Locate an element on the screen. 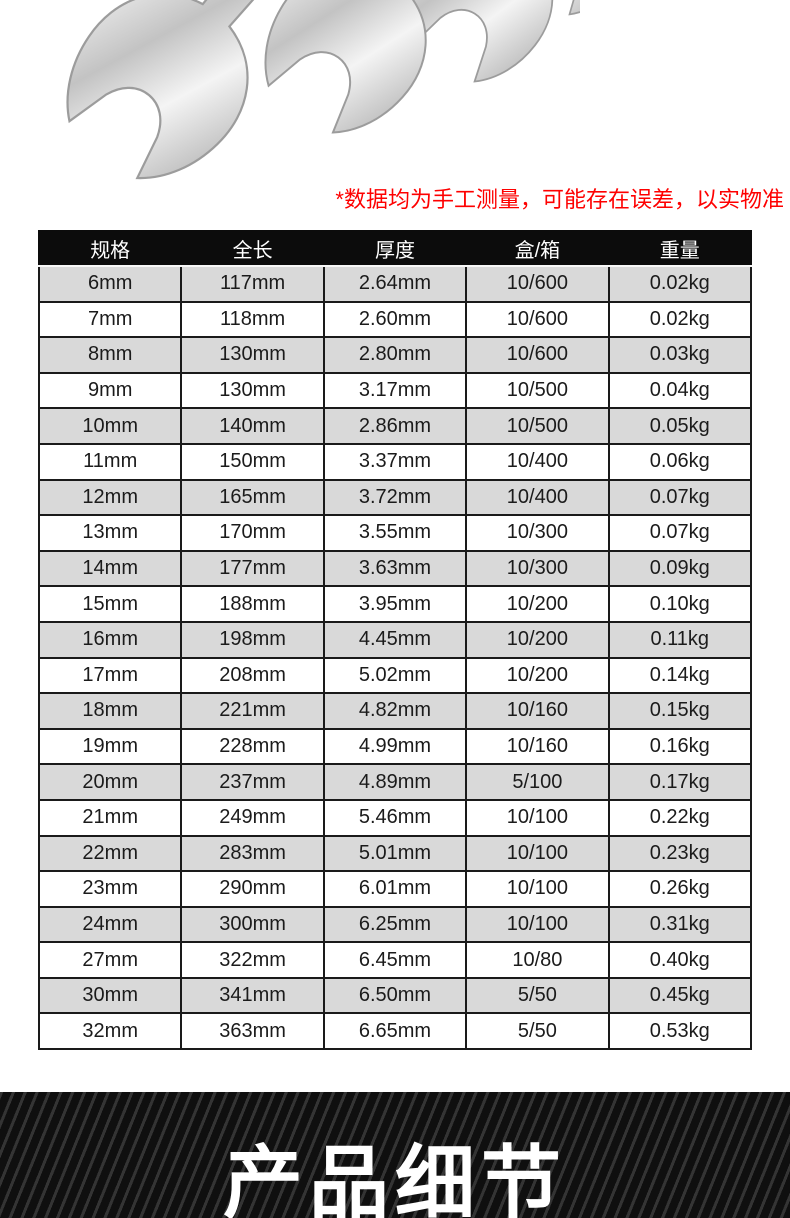 Image resolution: width=790 pixels, height=1218 pixels. table-row: 24mm 300mm 6.25mm 10/100 0.31kg is located at coordinates (395, 924).